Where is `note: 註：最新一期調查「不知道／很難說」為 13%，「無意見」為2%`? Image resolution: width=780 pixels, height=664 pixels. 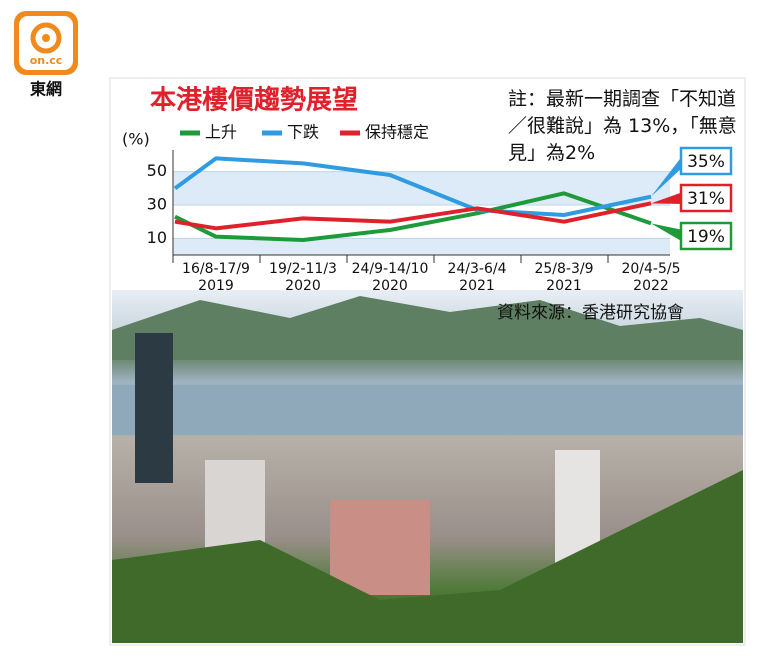
note: 註：最新一期調查「不知道／很難說」為 13%，「無意見」為2% is located at coordinates (622, 126).